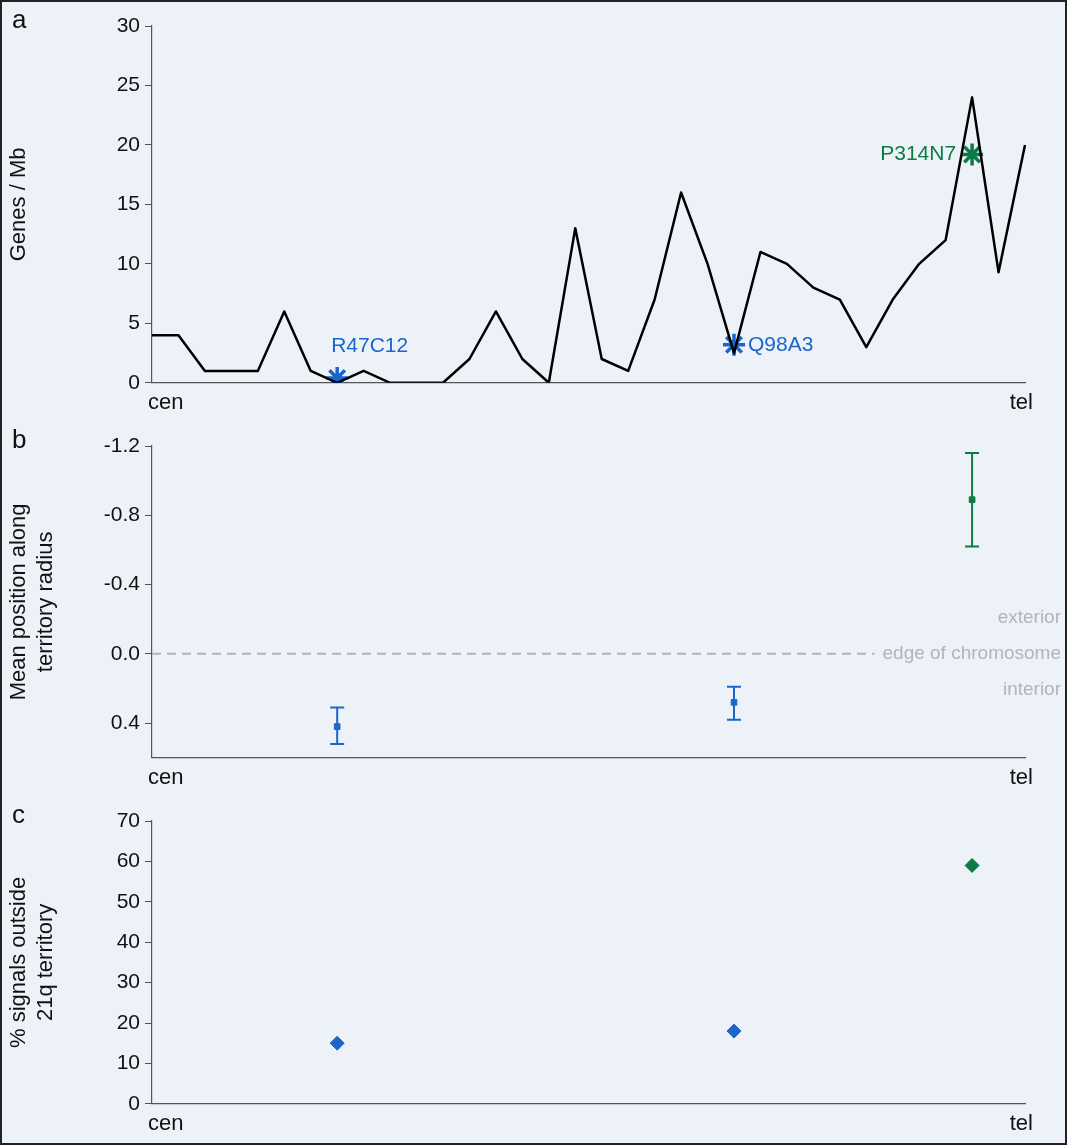 The height and width of the screenshot is (1145, 1067). What do you see at coordinates (918, 153) in the screenshot?
I see `series-label: P314N7` at bounding box center [918, 153].